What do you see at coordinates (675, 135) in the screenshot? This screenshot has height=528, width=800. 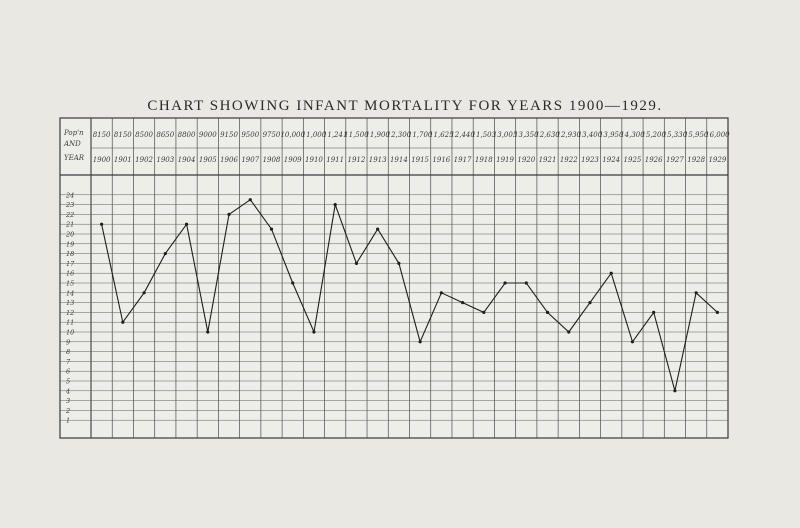 I see `population-label: 15,330` at bounding box center [675, 135].